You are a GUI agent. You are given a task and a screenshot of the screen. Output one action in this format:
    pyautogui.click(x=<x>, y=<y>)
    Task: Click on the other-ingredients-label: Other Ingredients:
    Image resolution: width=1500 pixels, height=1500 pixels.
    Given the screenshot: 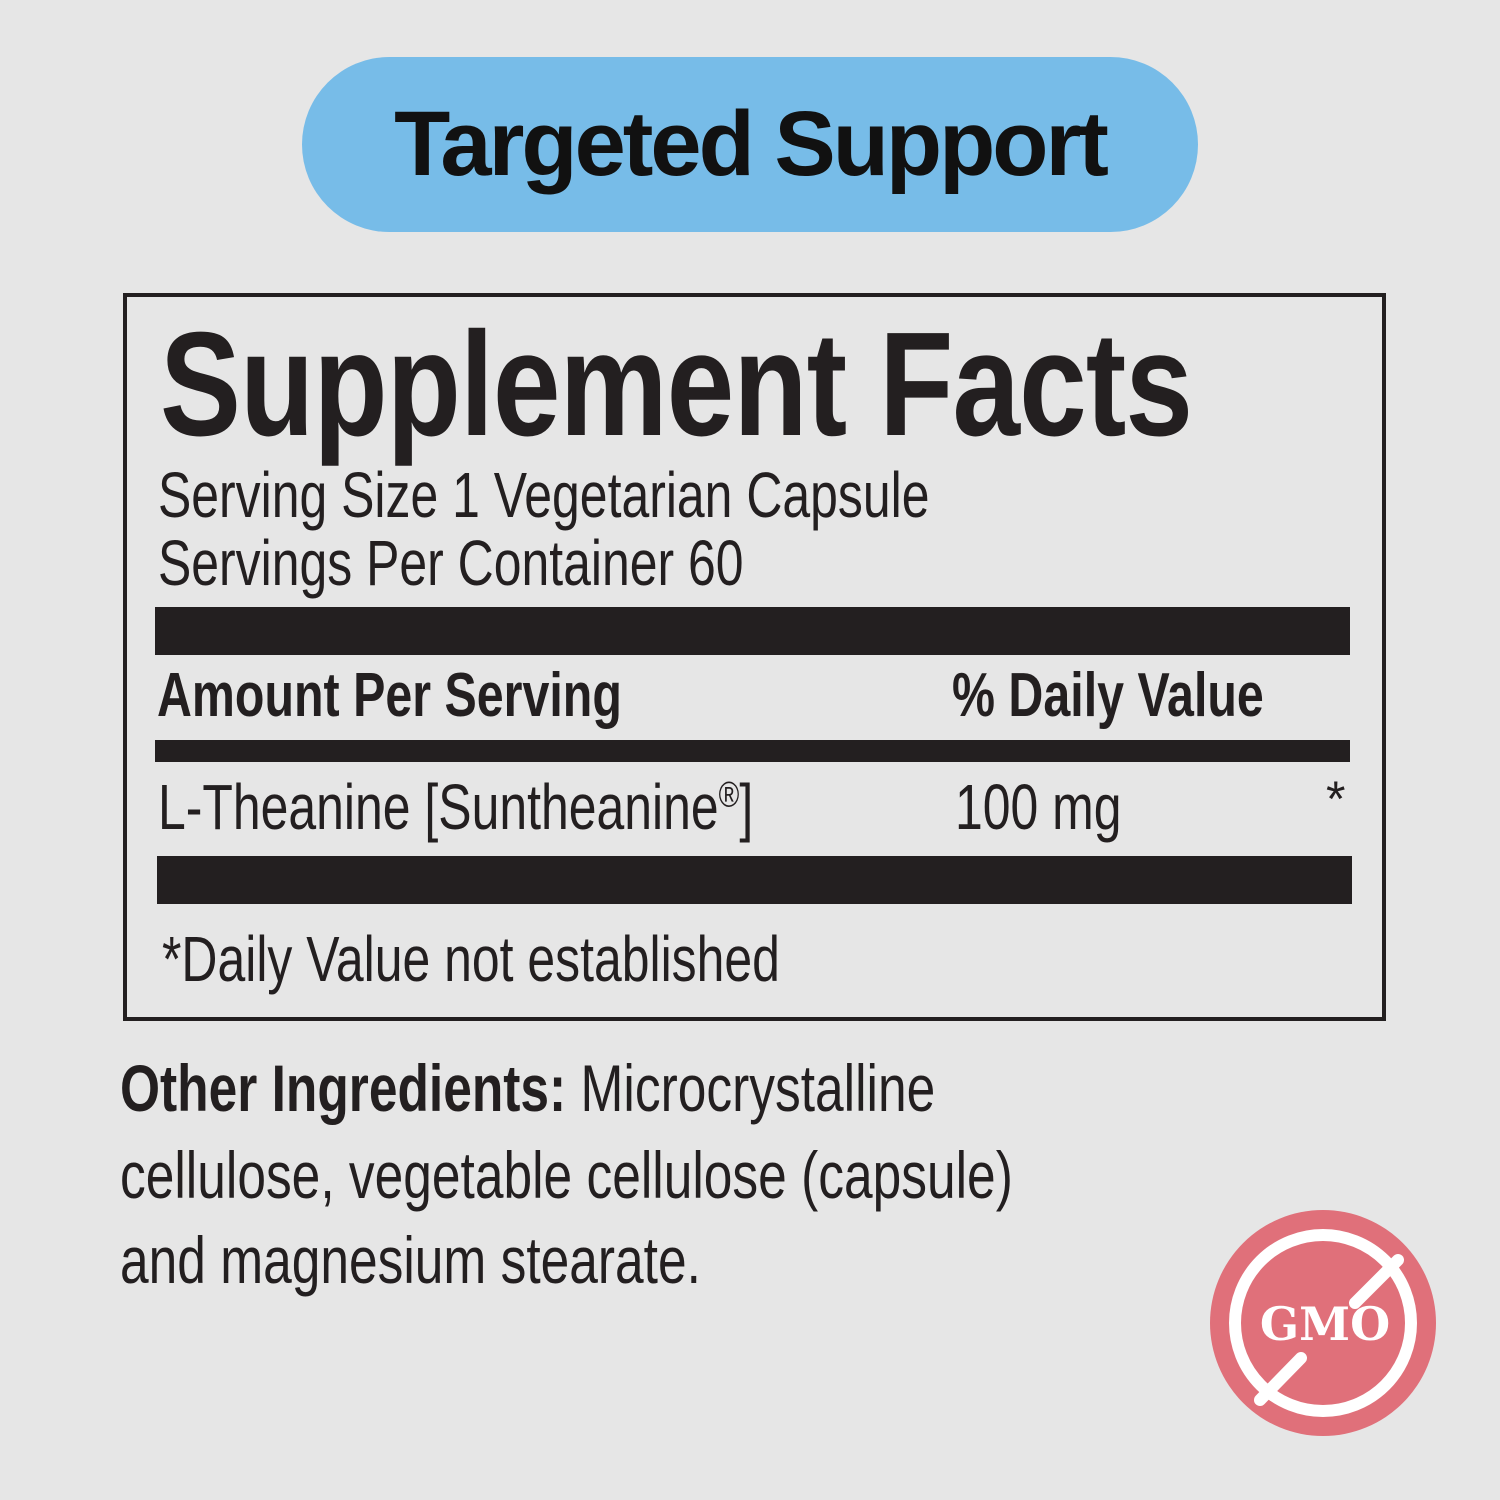 What is the action you would take?
    pyautogui.click(x=343, y=1088)
    